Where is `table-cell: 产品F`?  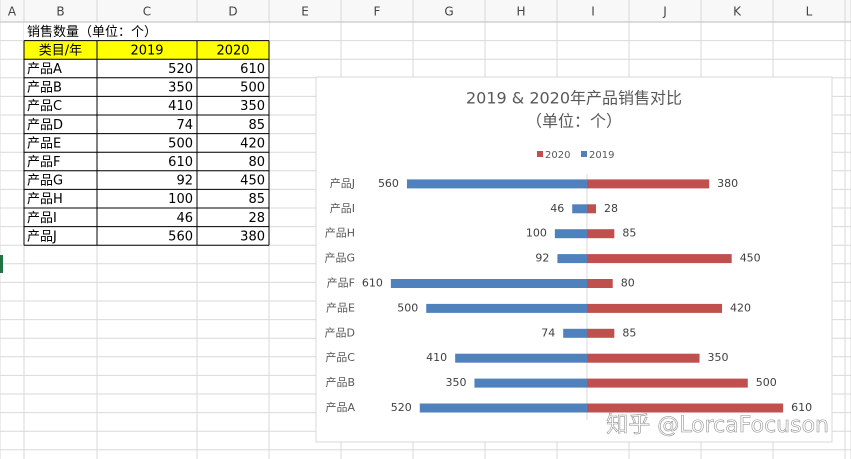
table-cell: 产品F is located at coordinates (43, 162).